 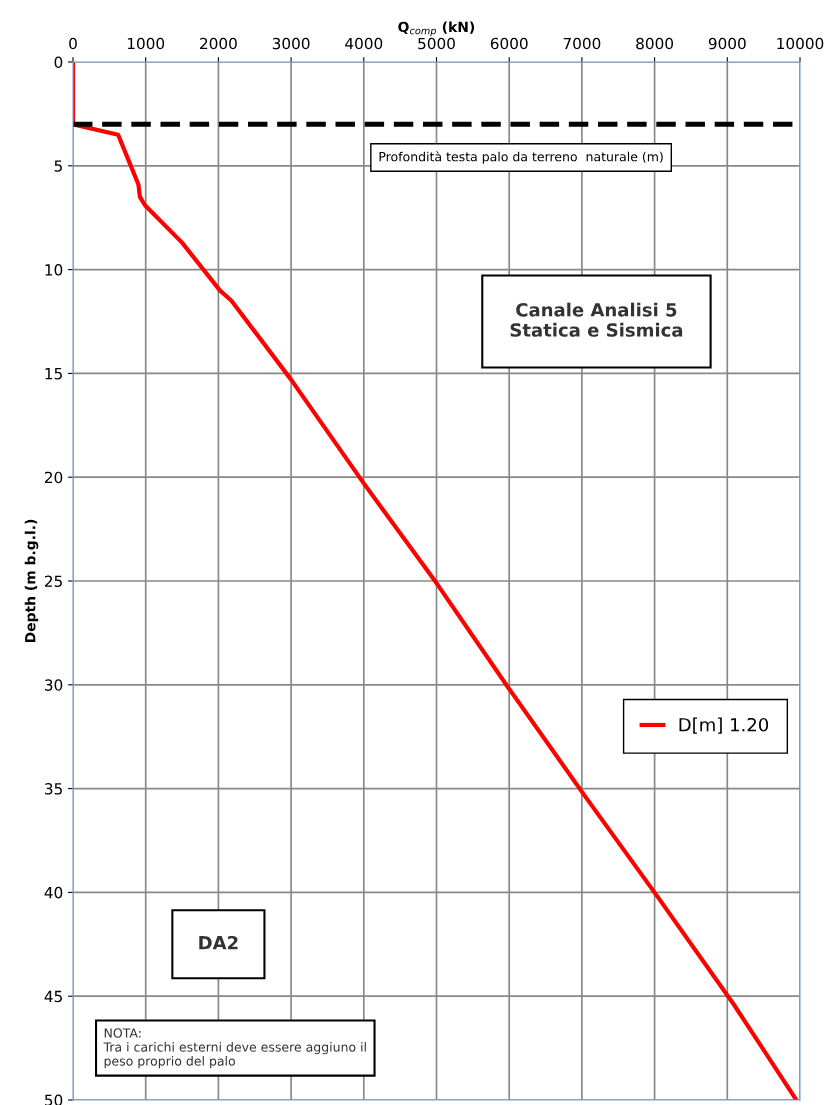 What do you see at coordinates (53, 996) in the screenshot?
I see `y-tick-label: 45` at bounding box center [53, 996].